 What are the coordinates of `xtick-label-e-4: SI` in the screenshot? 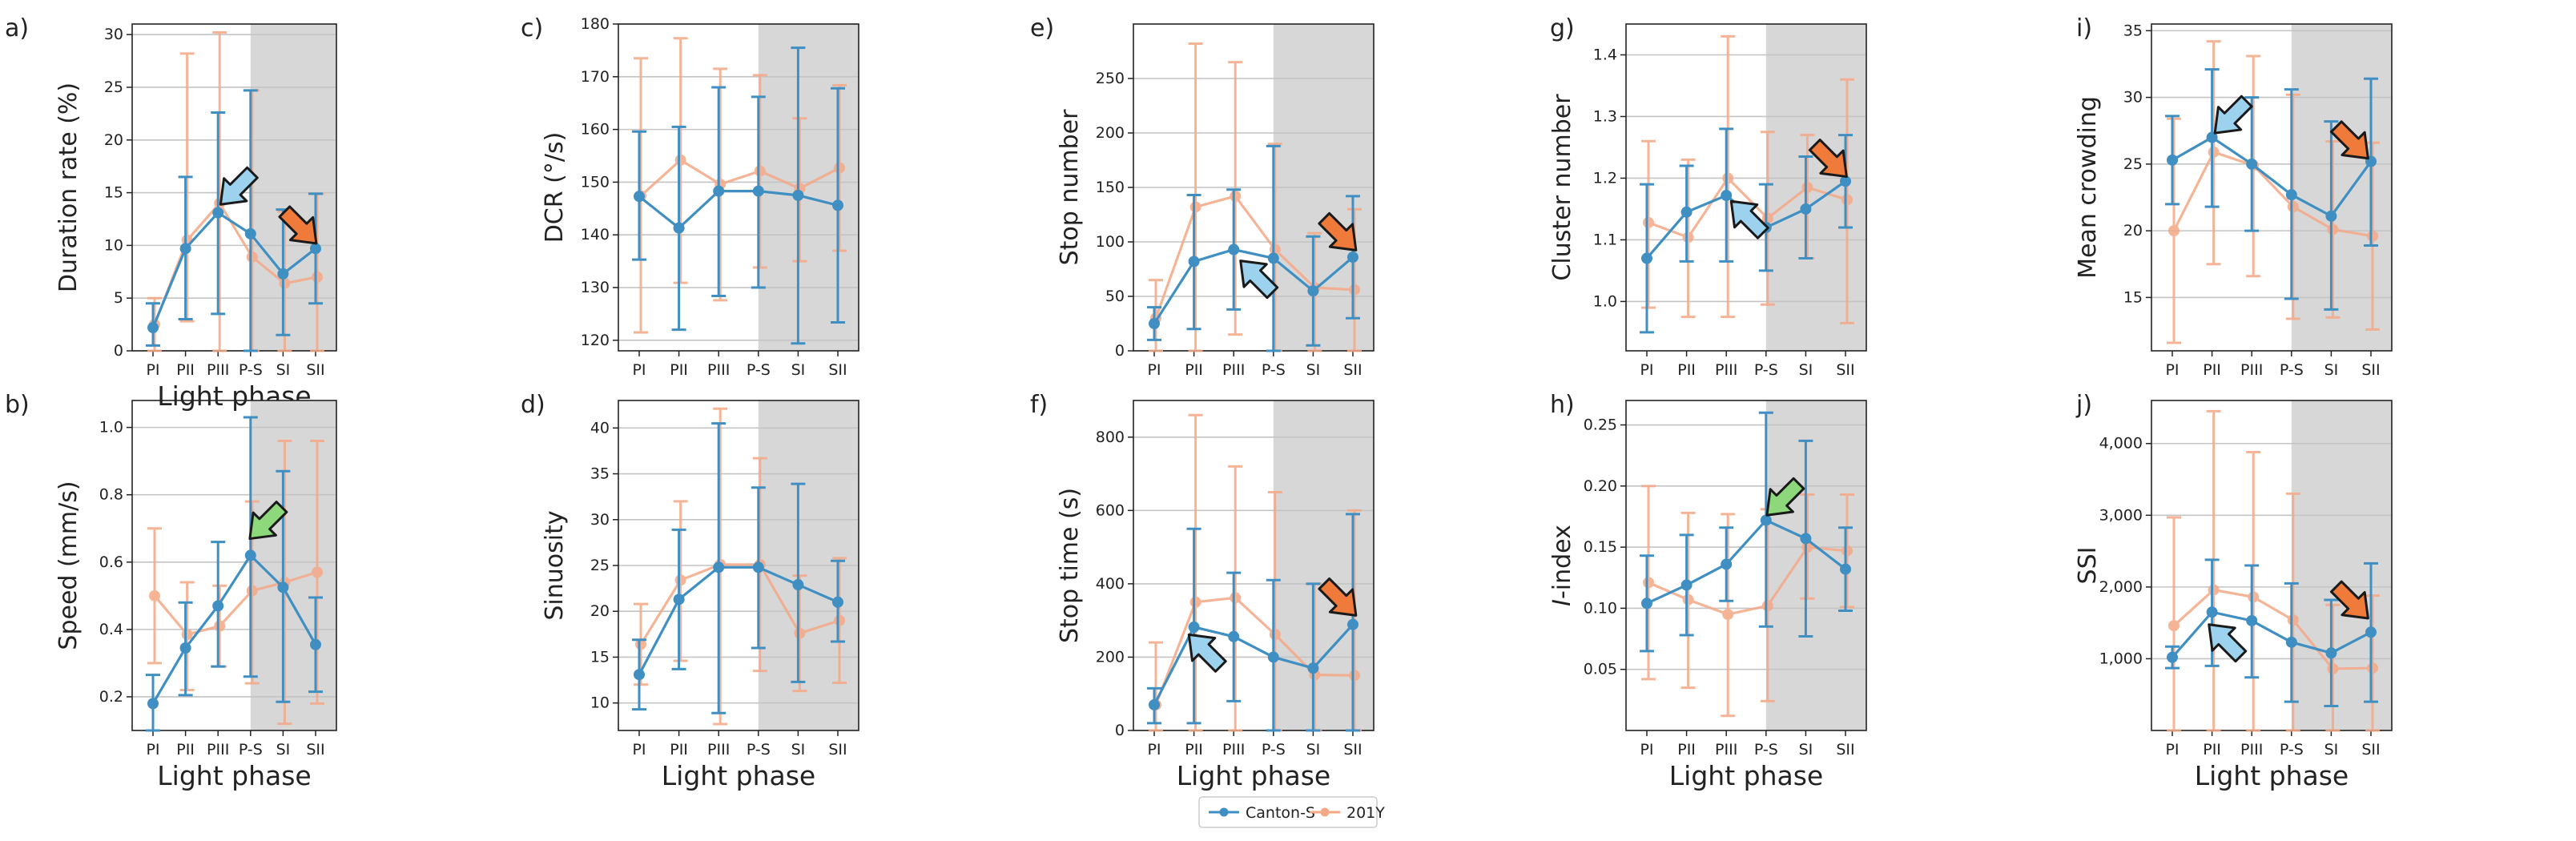 It's located at (1313, 370).